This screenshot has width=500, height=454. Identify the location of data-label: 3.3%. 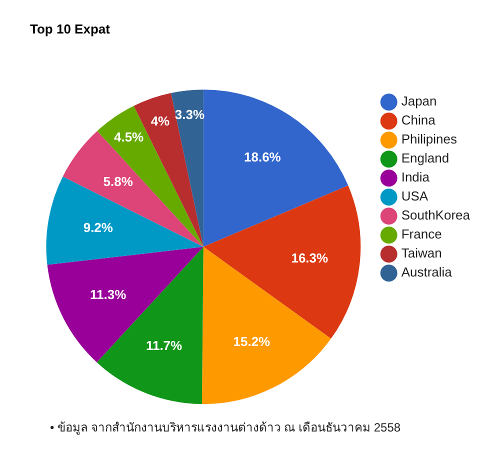
(189, 114).